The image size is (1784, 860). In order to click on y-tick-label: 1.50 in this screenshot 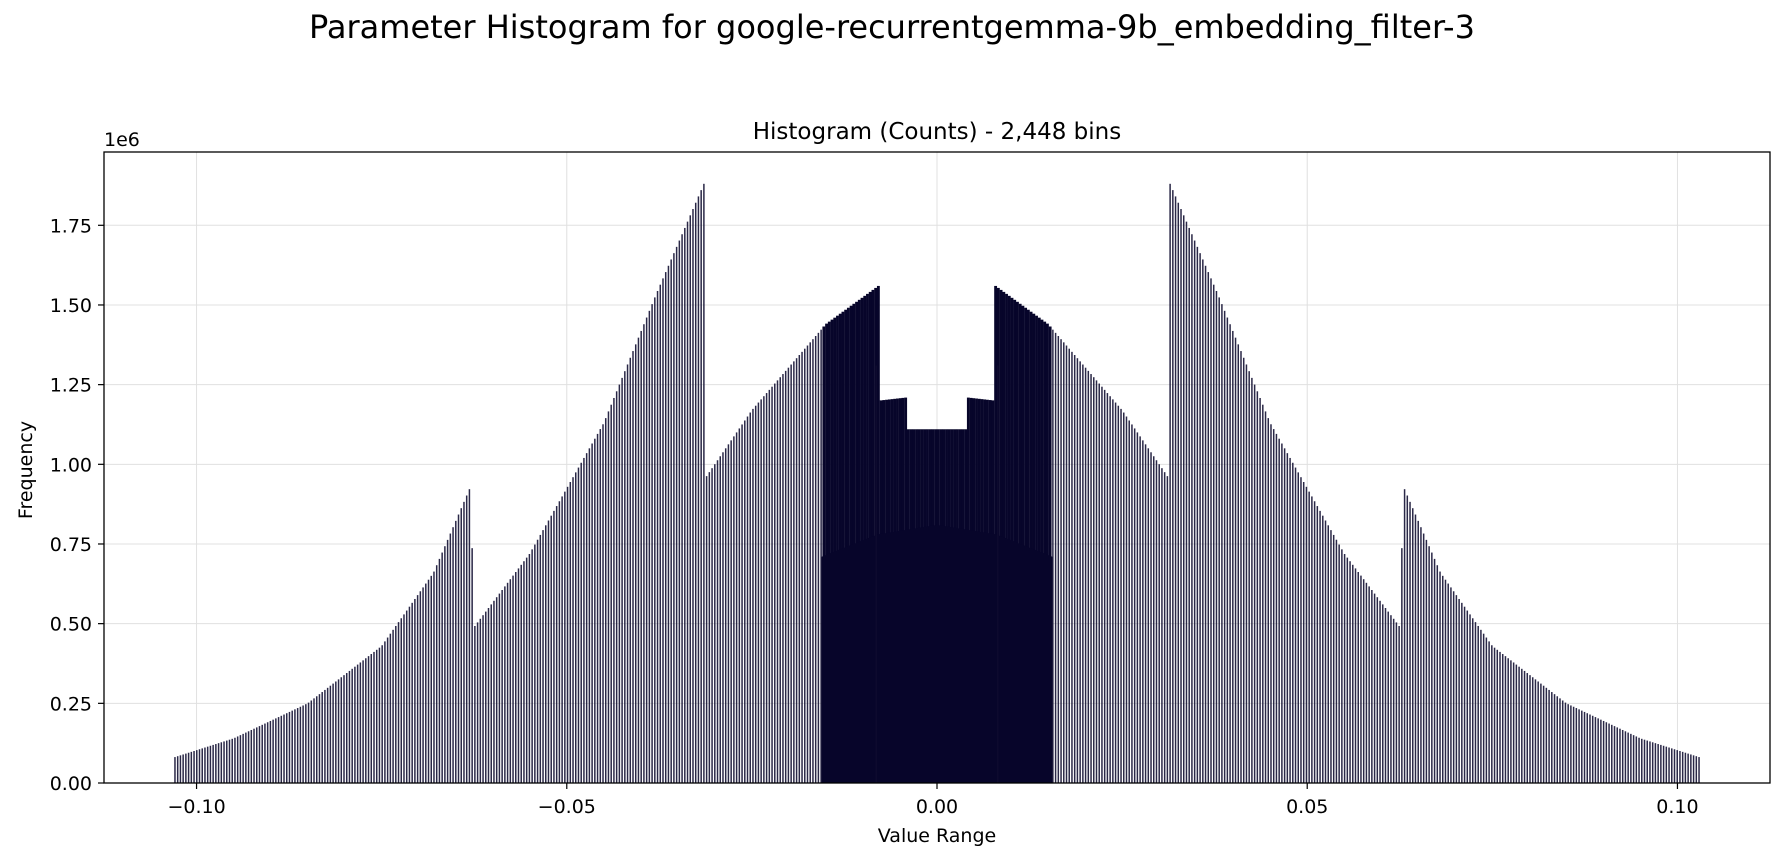, I will do `click(71, 306)`.